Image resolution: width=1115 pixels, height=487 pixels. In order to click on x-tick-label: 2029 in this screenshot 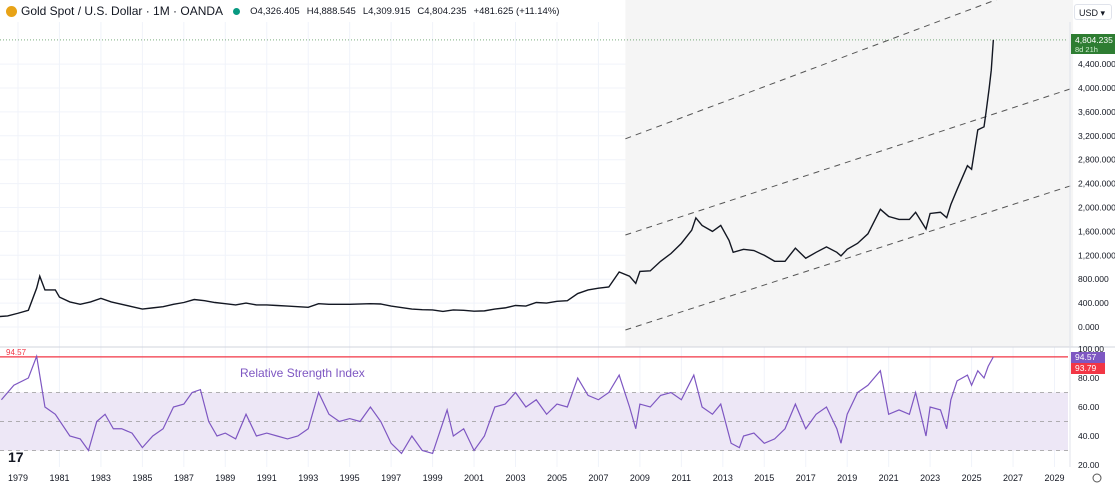, I will do `click(1054, 478)`.